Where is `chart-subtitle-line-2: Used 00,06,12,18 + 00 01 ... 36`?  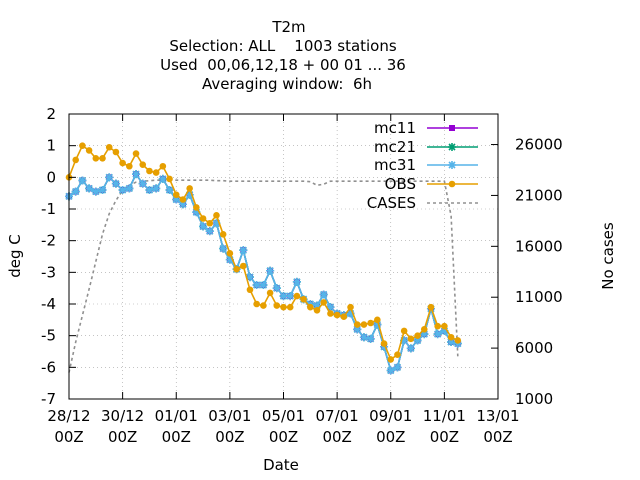
chart-subtitle-line-2: Used 00,06,12,18 + 00 01 ... 36 is located at coordinates (283, 65).